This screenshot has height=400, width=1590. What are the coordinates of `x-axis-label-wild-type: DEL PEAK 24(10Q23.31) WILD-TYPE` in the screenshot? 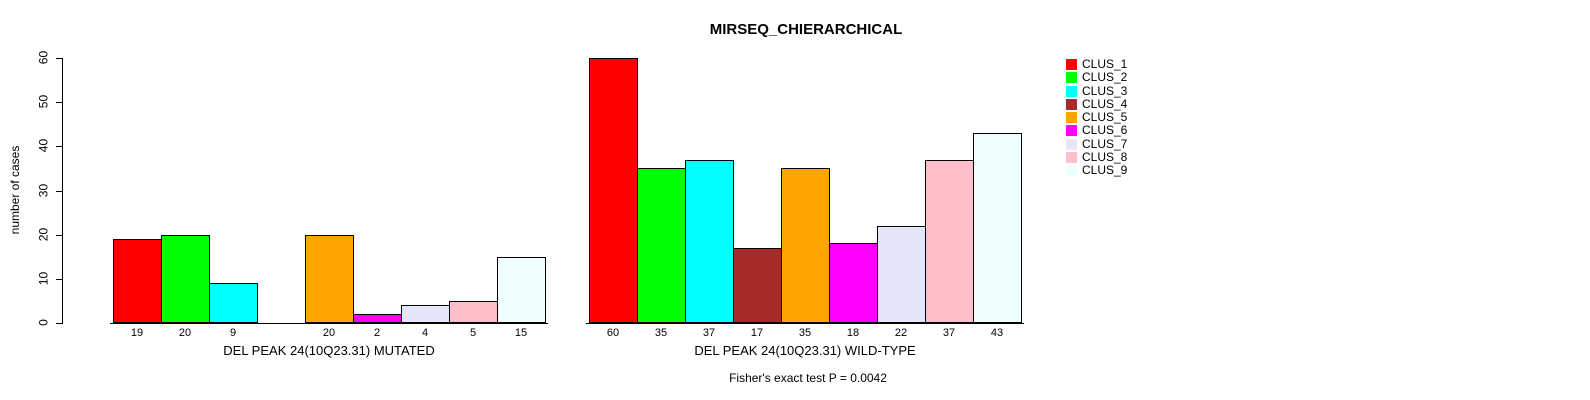 It's located at (805, 350).